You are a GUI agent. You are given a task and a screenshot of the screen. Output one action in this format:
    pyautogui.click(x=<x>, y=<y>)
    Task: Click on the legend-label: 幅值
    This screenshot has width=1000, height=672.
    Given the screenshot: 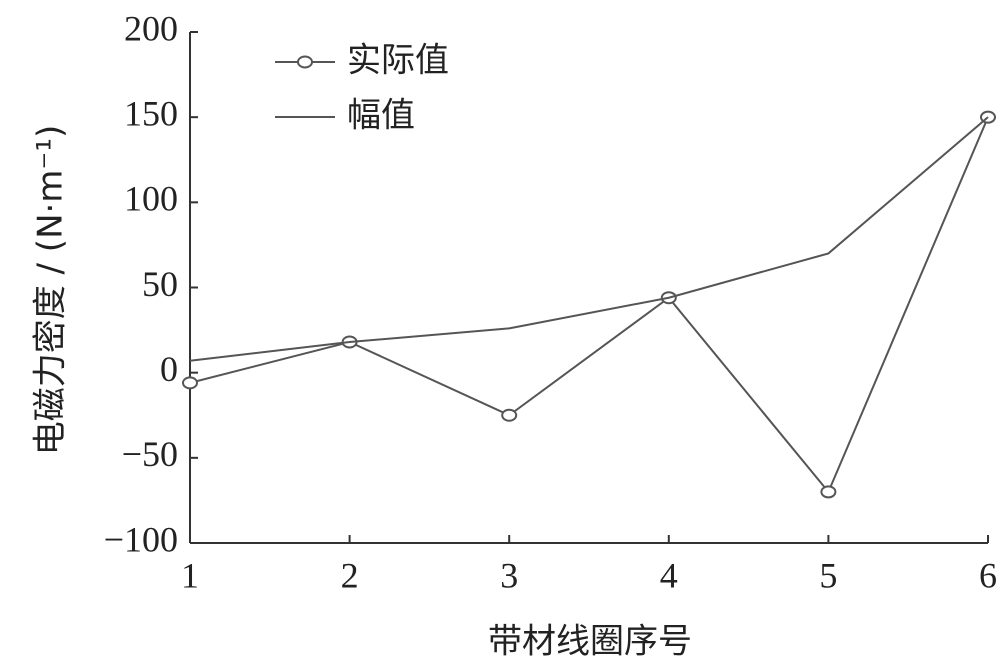 What is the action you would take?
    pyautogui.click(x=381, y=116)
    